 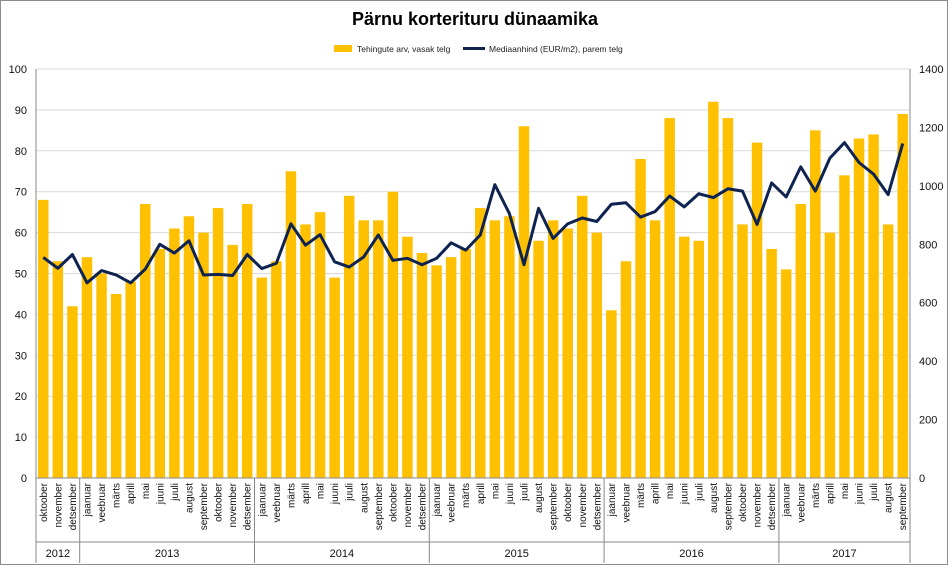 What do you see at coordinates (931, 128) in the screenshot?
I see `y-right-tick-label: 1200` at bounding box center [931, 128].